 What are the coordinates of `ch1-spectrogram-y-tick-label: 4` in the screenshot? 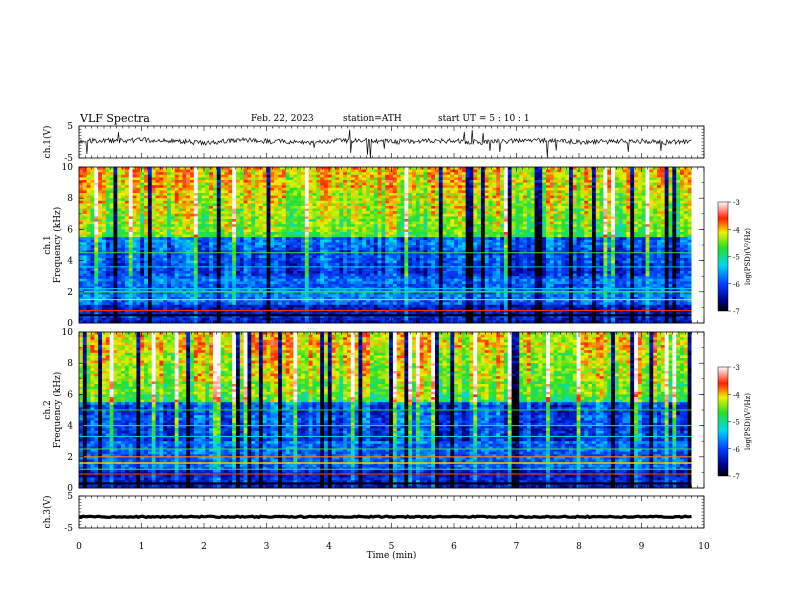 It's located at (70, 262).